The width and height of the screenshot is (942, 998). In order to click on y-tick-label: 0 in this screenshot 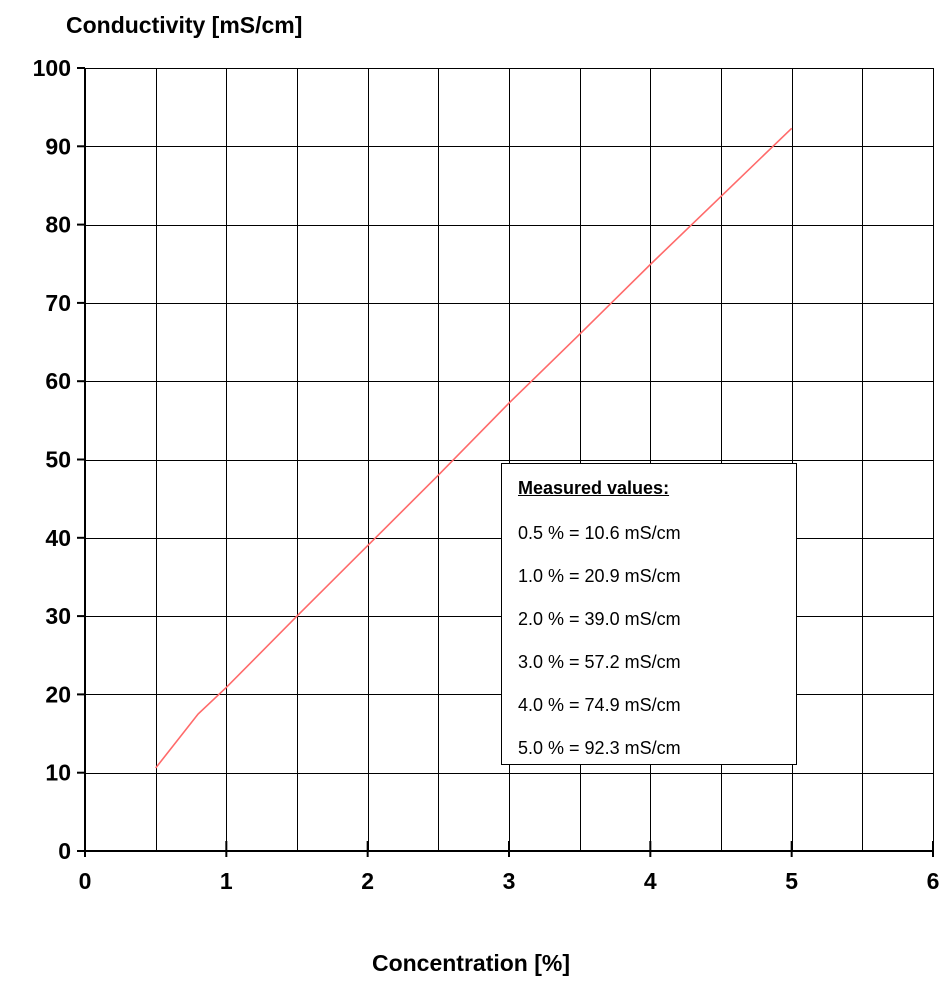, I will do `click(64, 851)`.